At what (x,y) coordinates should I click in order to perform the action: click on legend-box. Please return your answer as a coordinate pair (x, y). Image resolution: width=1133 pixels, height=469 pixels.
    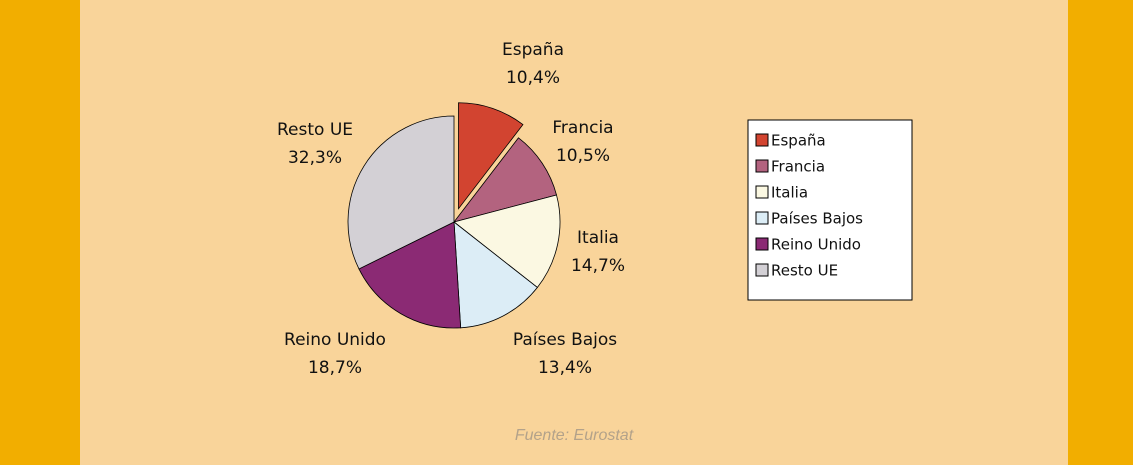
    Looking at the image, I should click on (830, 210).